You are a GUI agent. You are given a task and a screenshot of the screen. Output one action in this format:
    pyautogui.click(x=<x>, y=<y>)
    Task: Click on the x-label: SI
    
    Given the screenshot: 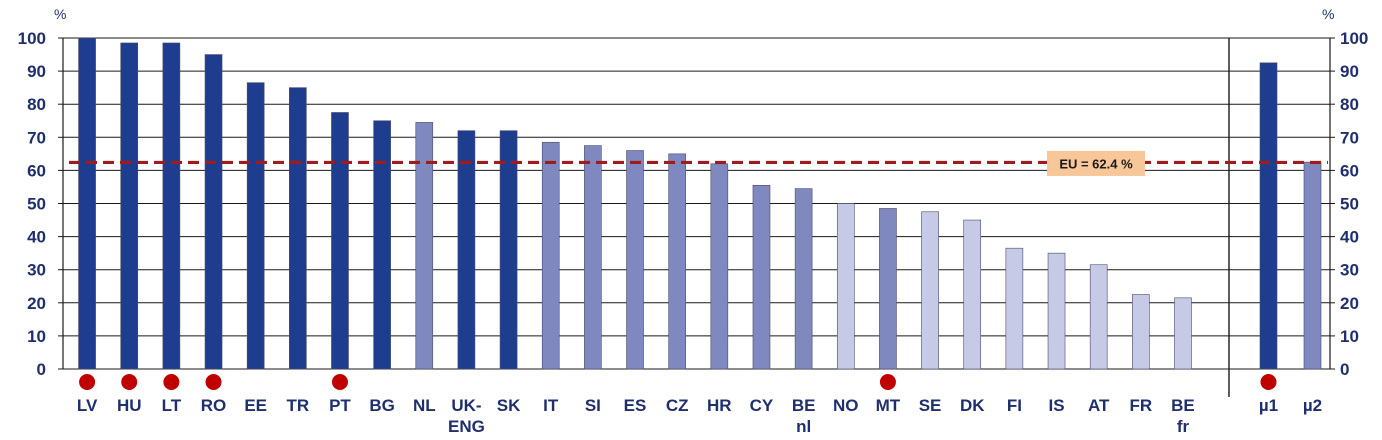 What is the action you would take?
    pyautogui.click(x=593, y=405)
    